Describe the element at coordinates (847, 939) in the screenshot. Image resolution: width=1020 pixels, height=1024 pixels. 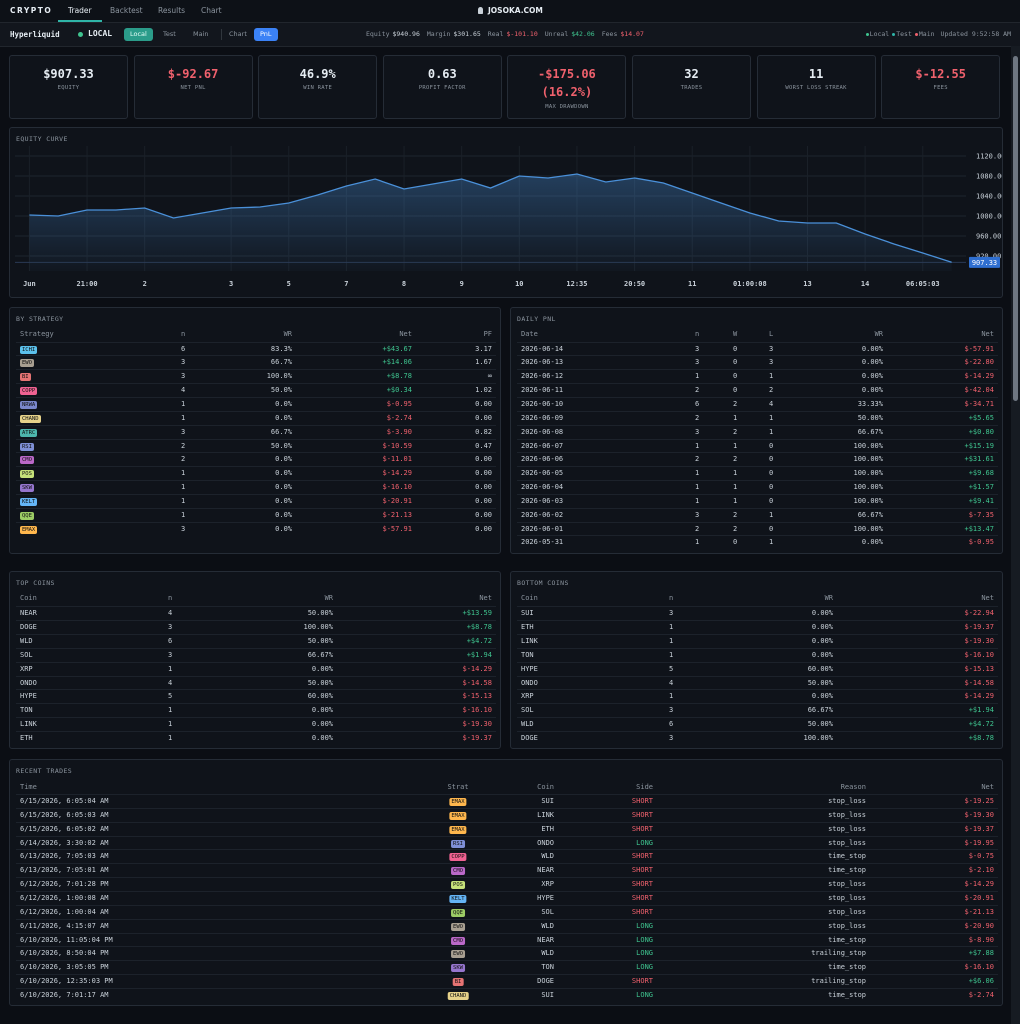
I see `table-cell: time_stop` at that location.